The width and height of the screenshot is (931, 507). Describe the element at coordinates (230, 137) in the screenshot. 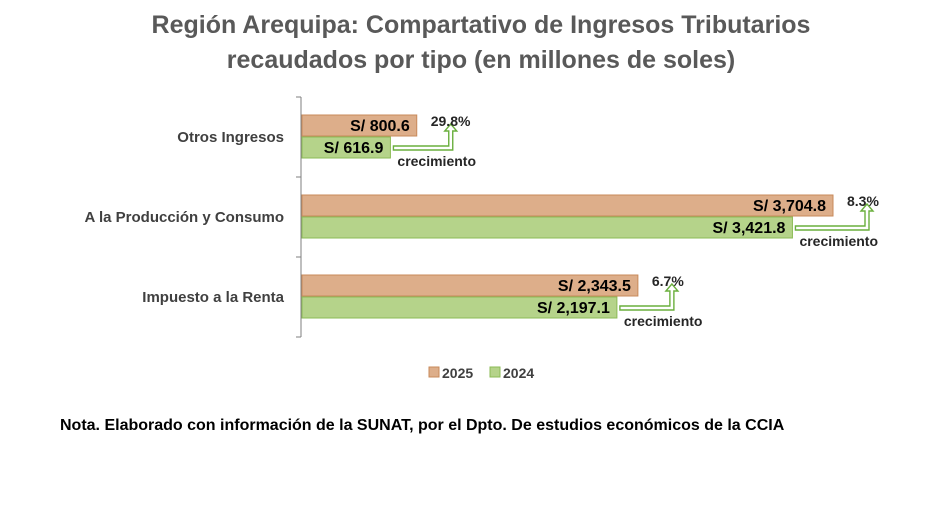

I see `category-label: Otros Ingresos` at that location.